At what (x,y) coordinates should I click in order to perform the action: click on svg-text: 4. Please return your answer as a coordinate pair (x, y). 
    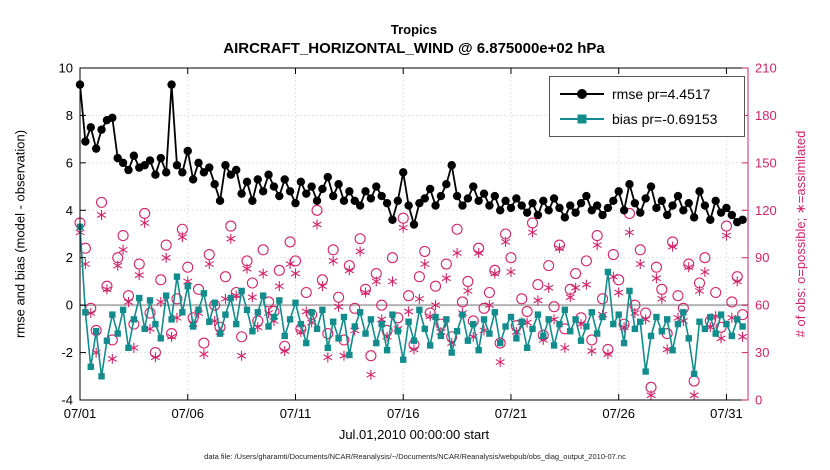
    Looking at the image, I should click on (69, 210).